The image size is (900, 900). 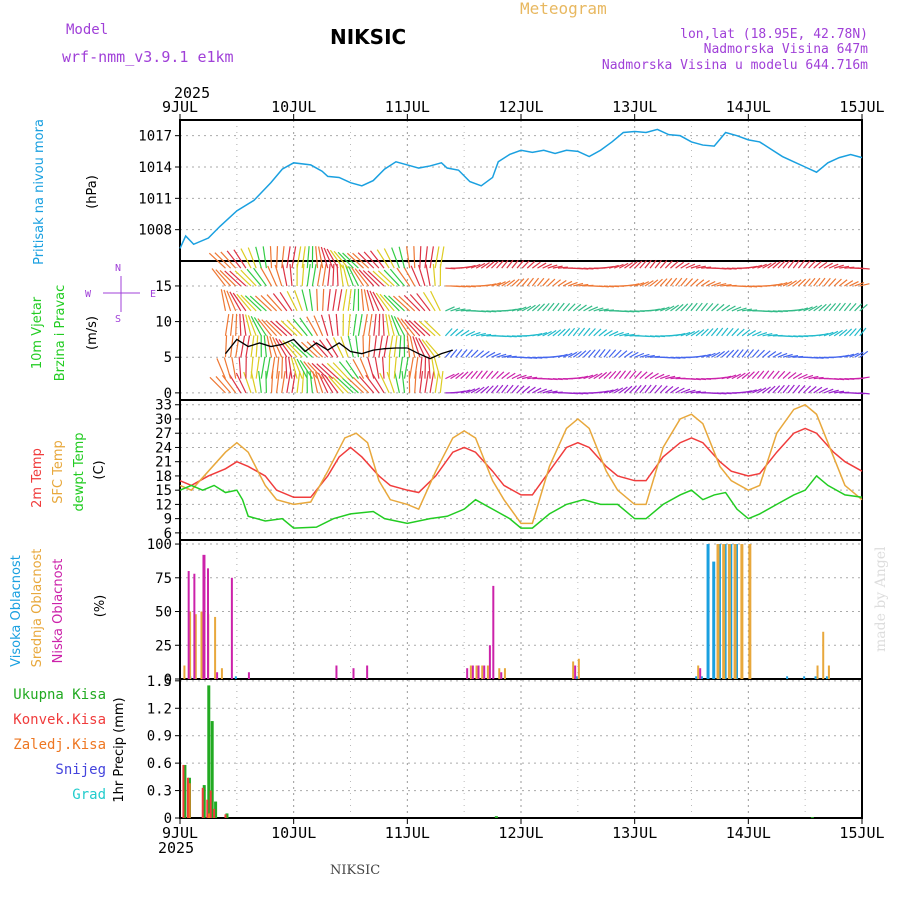 I want to click on y-tick-label: 10, so click(x=163, y=323).